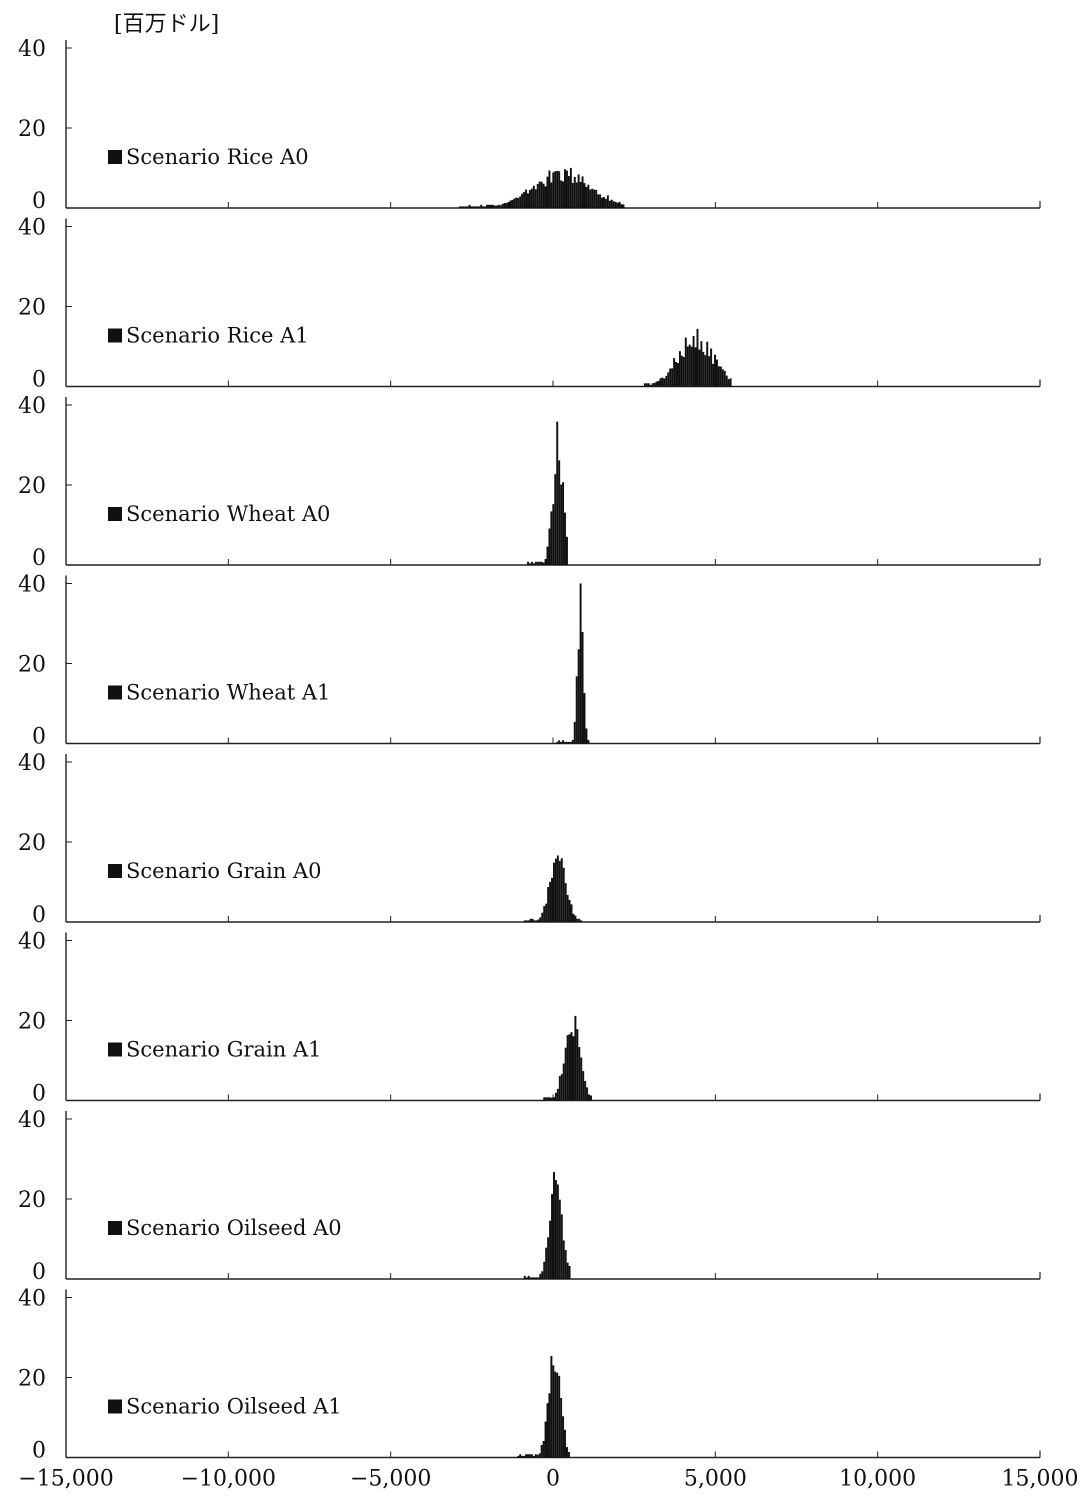 This screenshot has height=1503, width=1081. What do you see at coordinates (39, 1094) in the screenshot?
I see `y-tick-label: 0` at bounding box center [39, 1094].